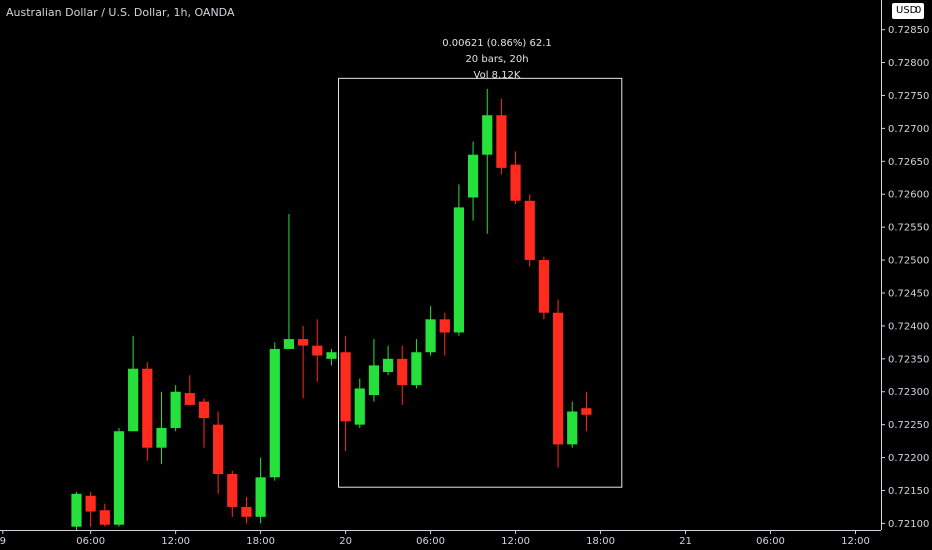 This screenshot has width=932, height=550. I want to click on y-tick-label: 0.72500, so click(908, 261).